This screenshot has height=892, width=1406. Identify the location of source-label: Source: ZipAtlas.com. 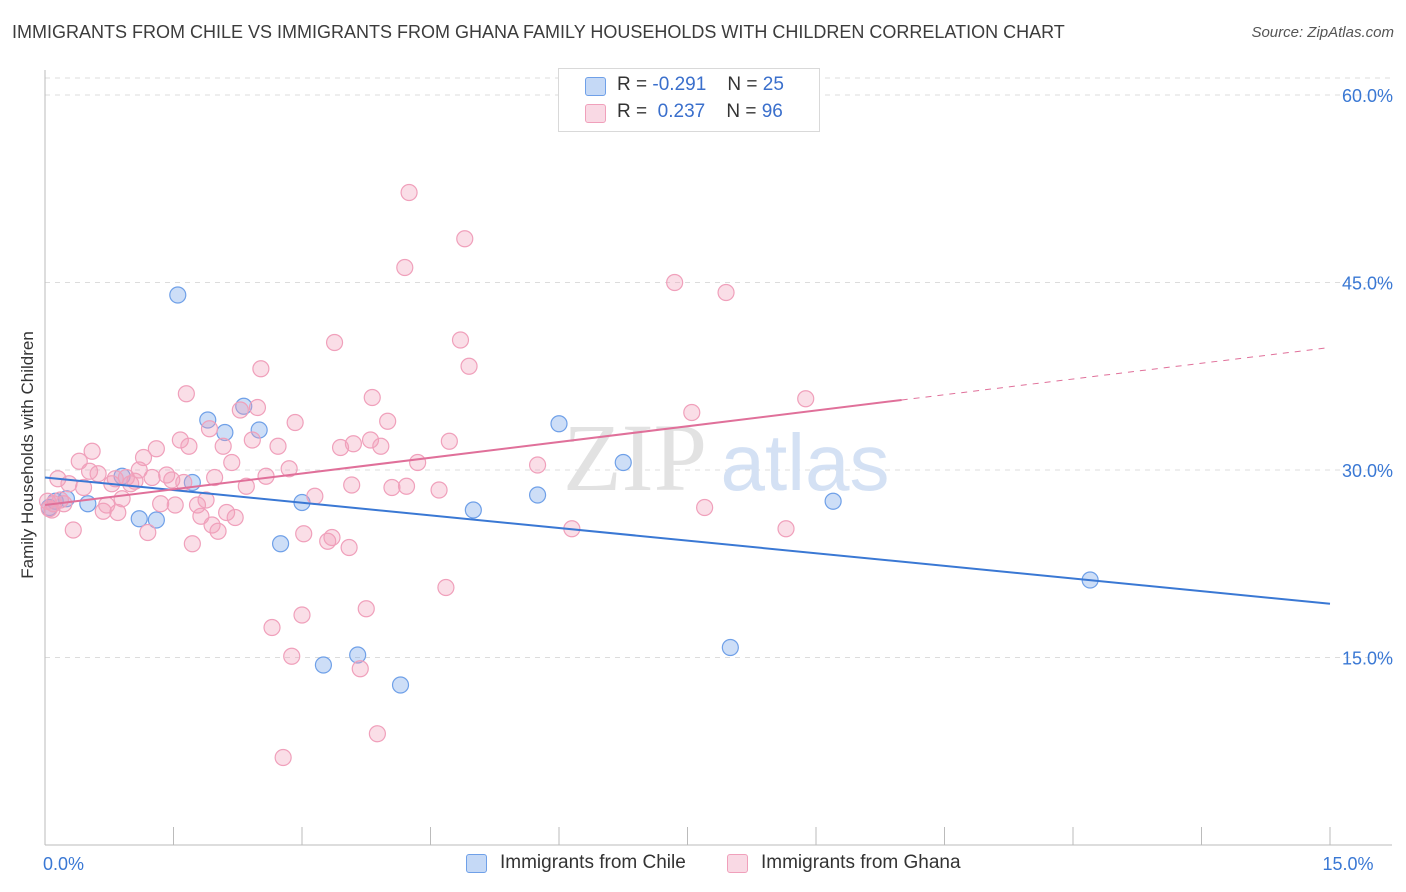
(1322, 32).